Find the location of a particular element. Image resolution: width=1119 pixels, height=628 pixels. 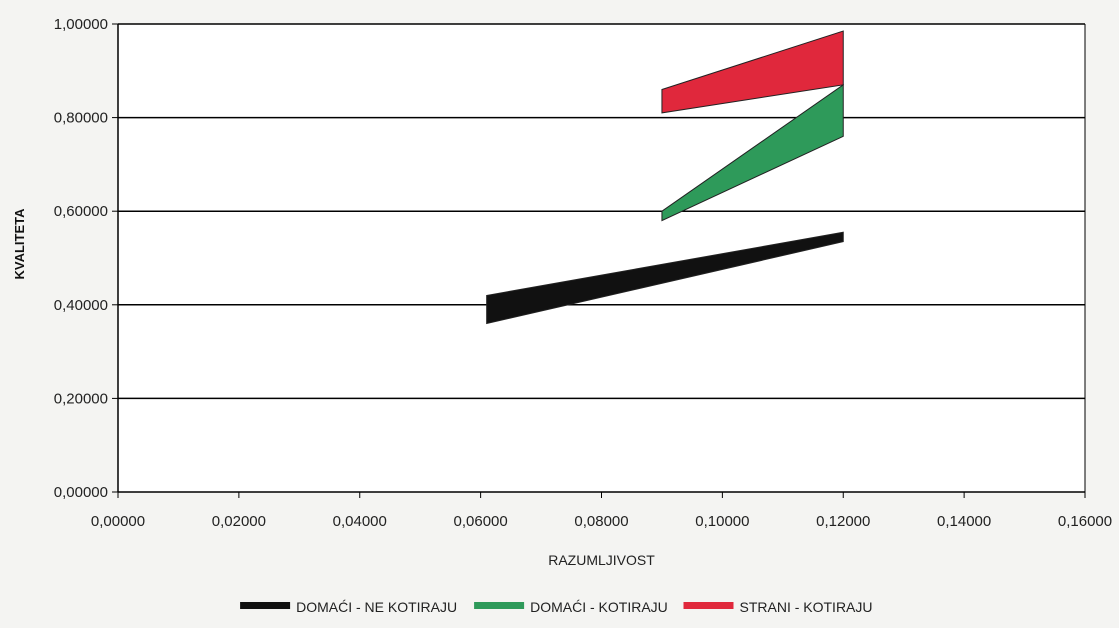

y-tick-label: 0,20000 is located at coordinates (81, 398).